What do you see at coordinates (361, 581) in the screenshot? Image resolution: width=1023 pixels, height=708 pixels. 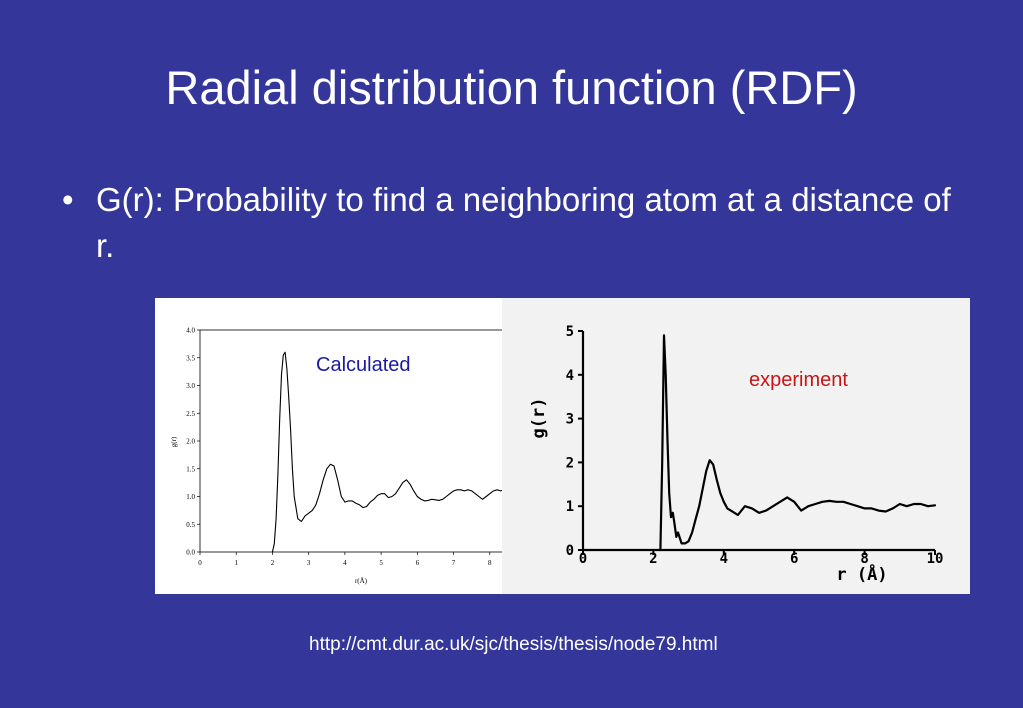 I see `x-axis-title: r(Å)` at bounding box center [361, 581].